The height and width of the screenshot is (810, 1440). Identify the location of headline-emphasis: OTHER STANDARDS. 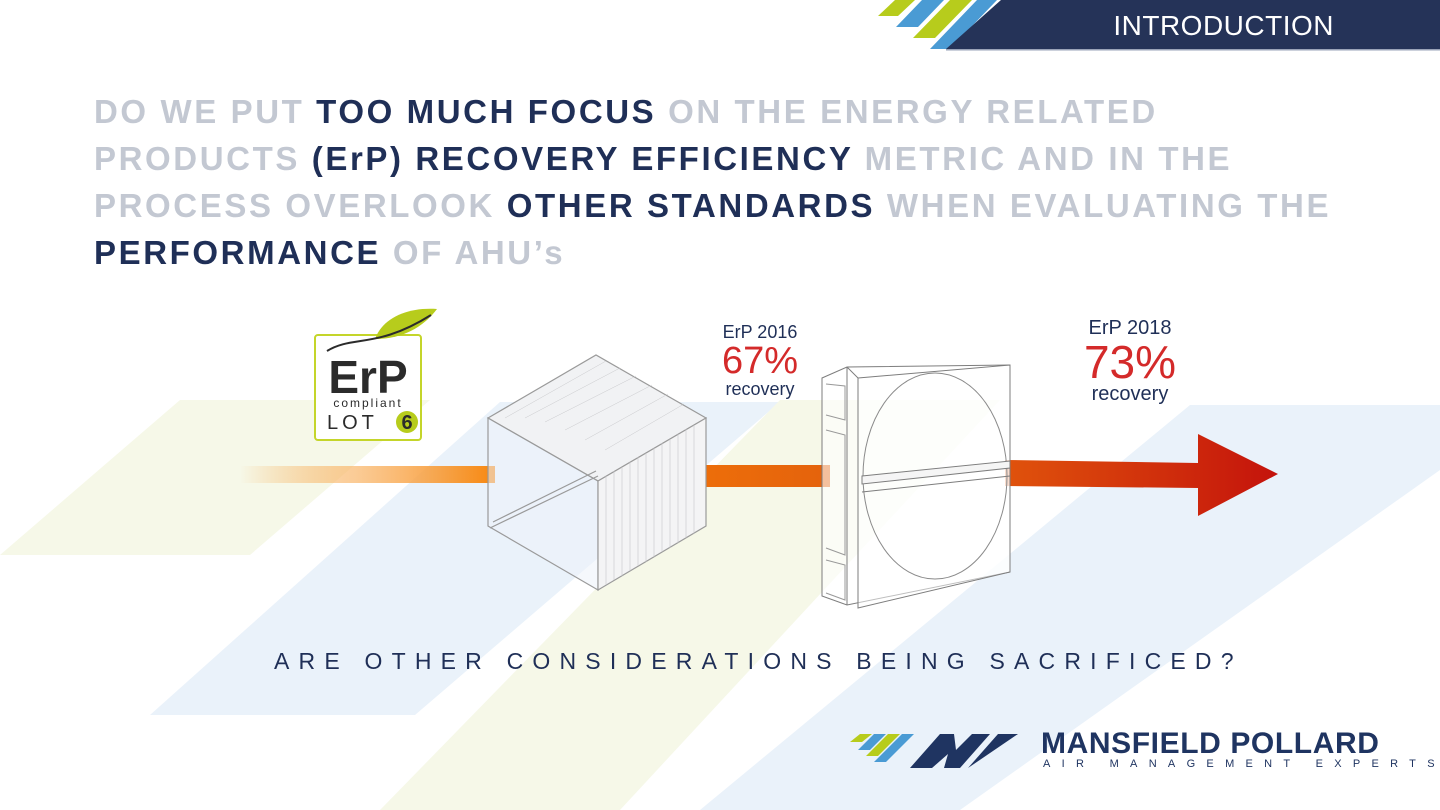
(691, 205).